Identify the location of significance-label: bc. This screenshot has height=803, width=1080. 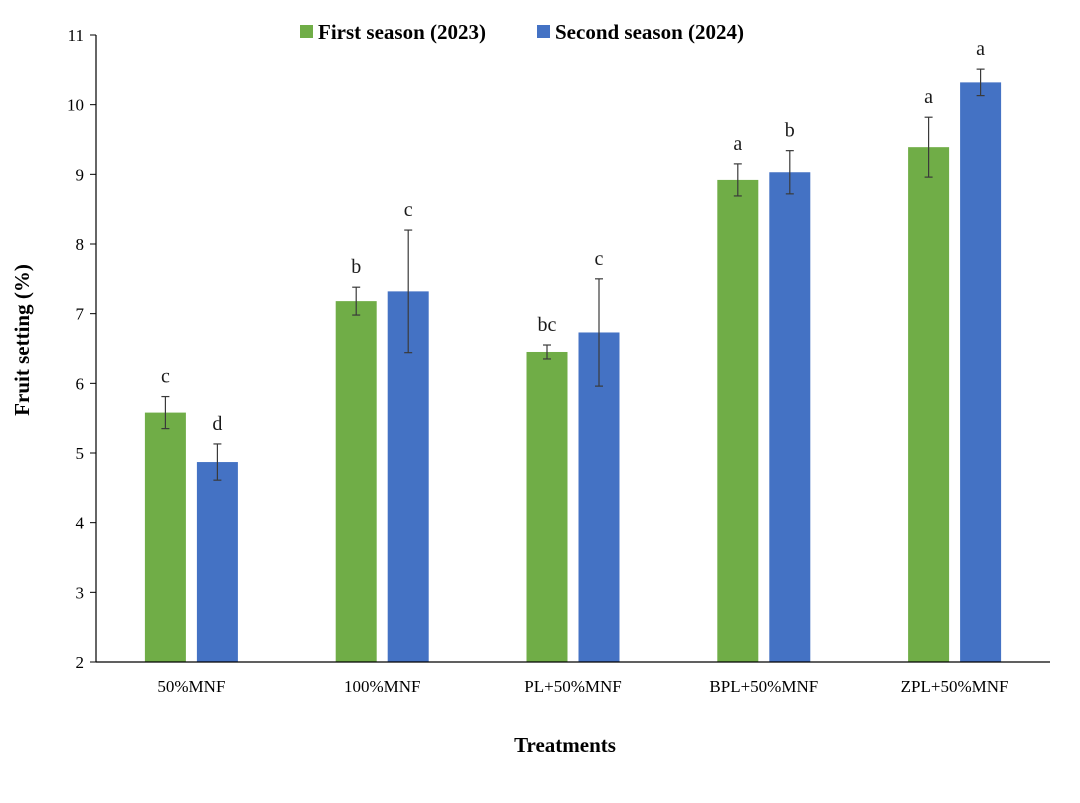
(547, 325).